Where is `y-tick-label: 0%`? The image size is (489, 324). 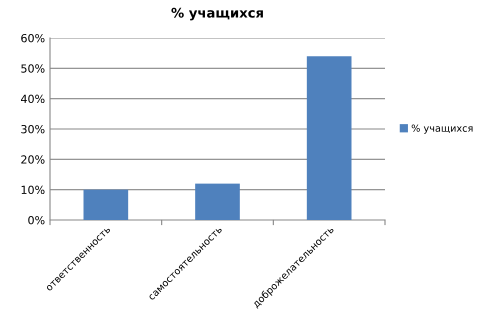
y-tick-label: 0% is located at coordinates (36, 220).